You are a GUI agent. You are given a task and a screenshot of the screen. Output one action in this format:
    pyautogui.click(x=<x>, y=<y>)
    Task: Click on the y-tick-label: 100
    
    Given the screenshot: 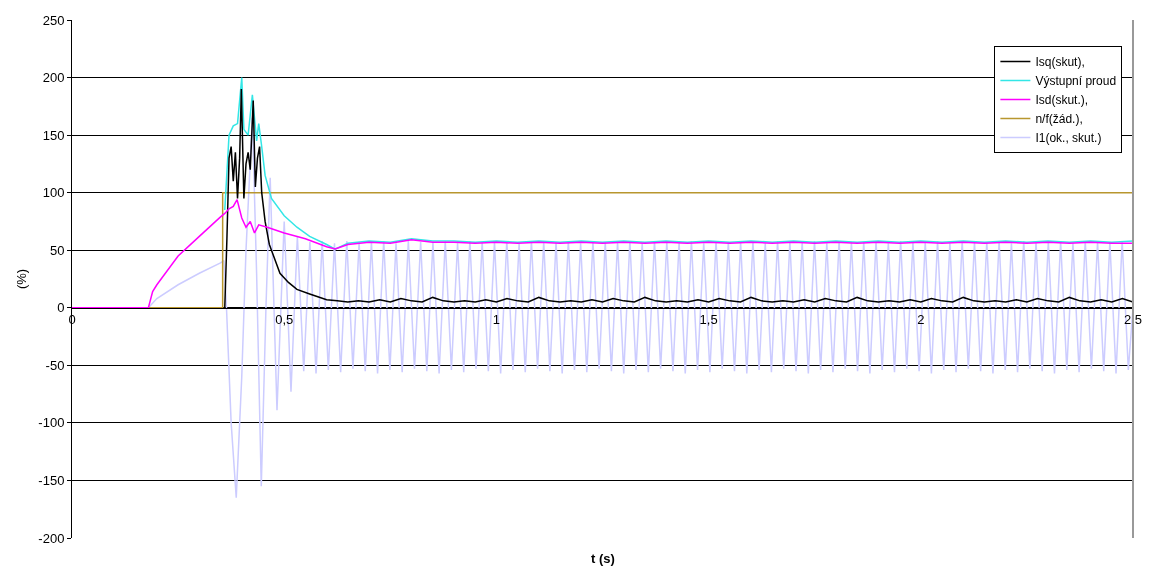 What is the action you would take?
    pyautogui.click(x=53, y=193)
    